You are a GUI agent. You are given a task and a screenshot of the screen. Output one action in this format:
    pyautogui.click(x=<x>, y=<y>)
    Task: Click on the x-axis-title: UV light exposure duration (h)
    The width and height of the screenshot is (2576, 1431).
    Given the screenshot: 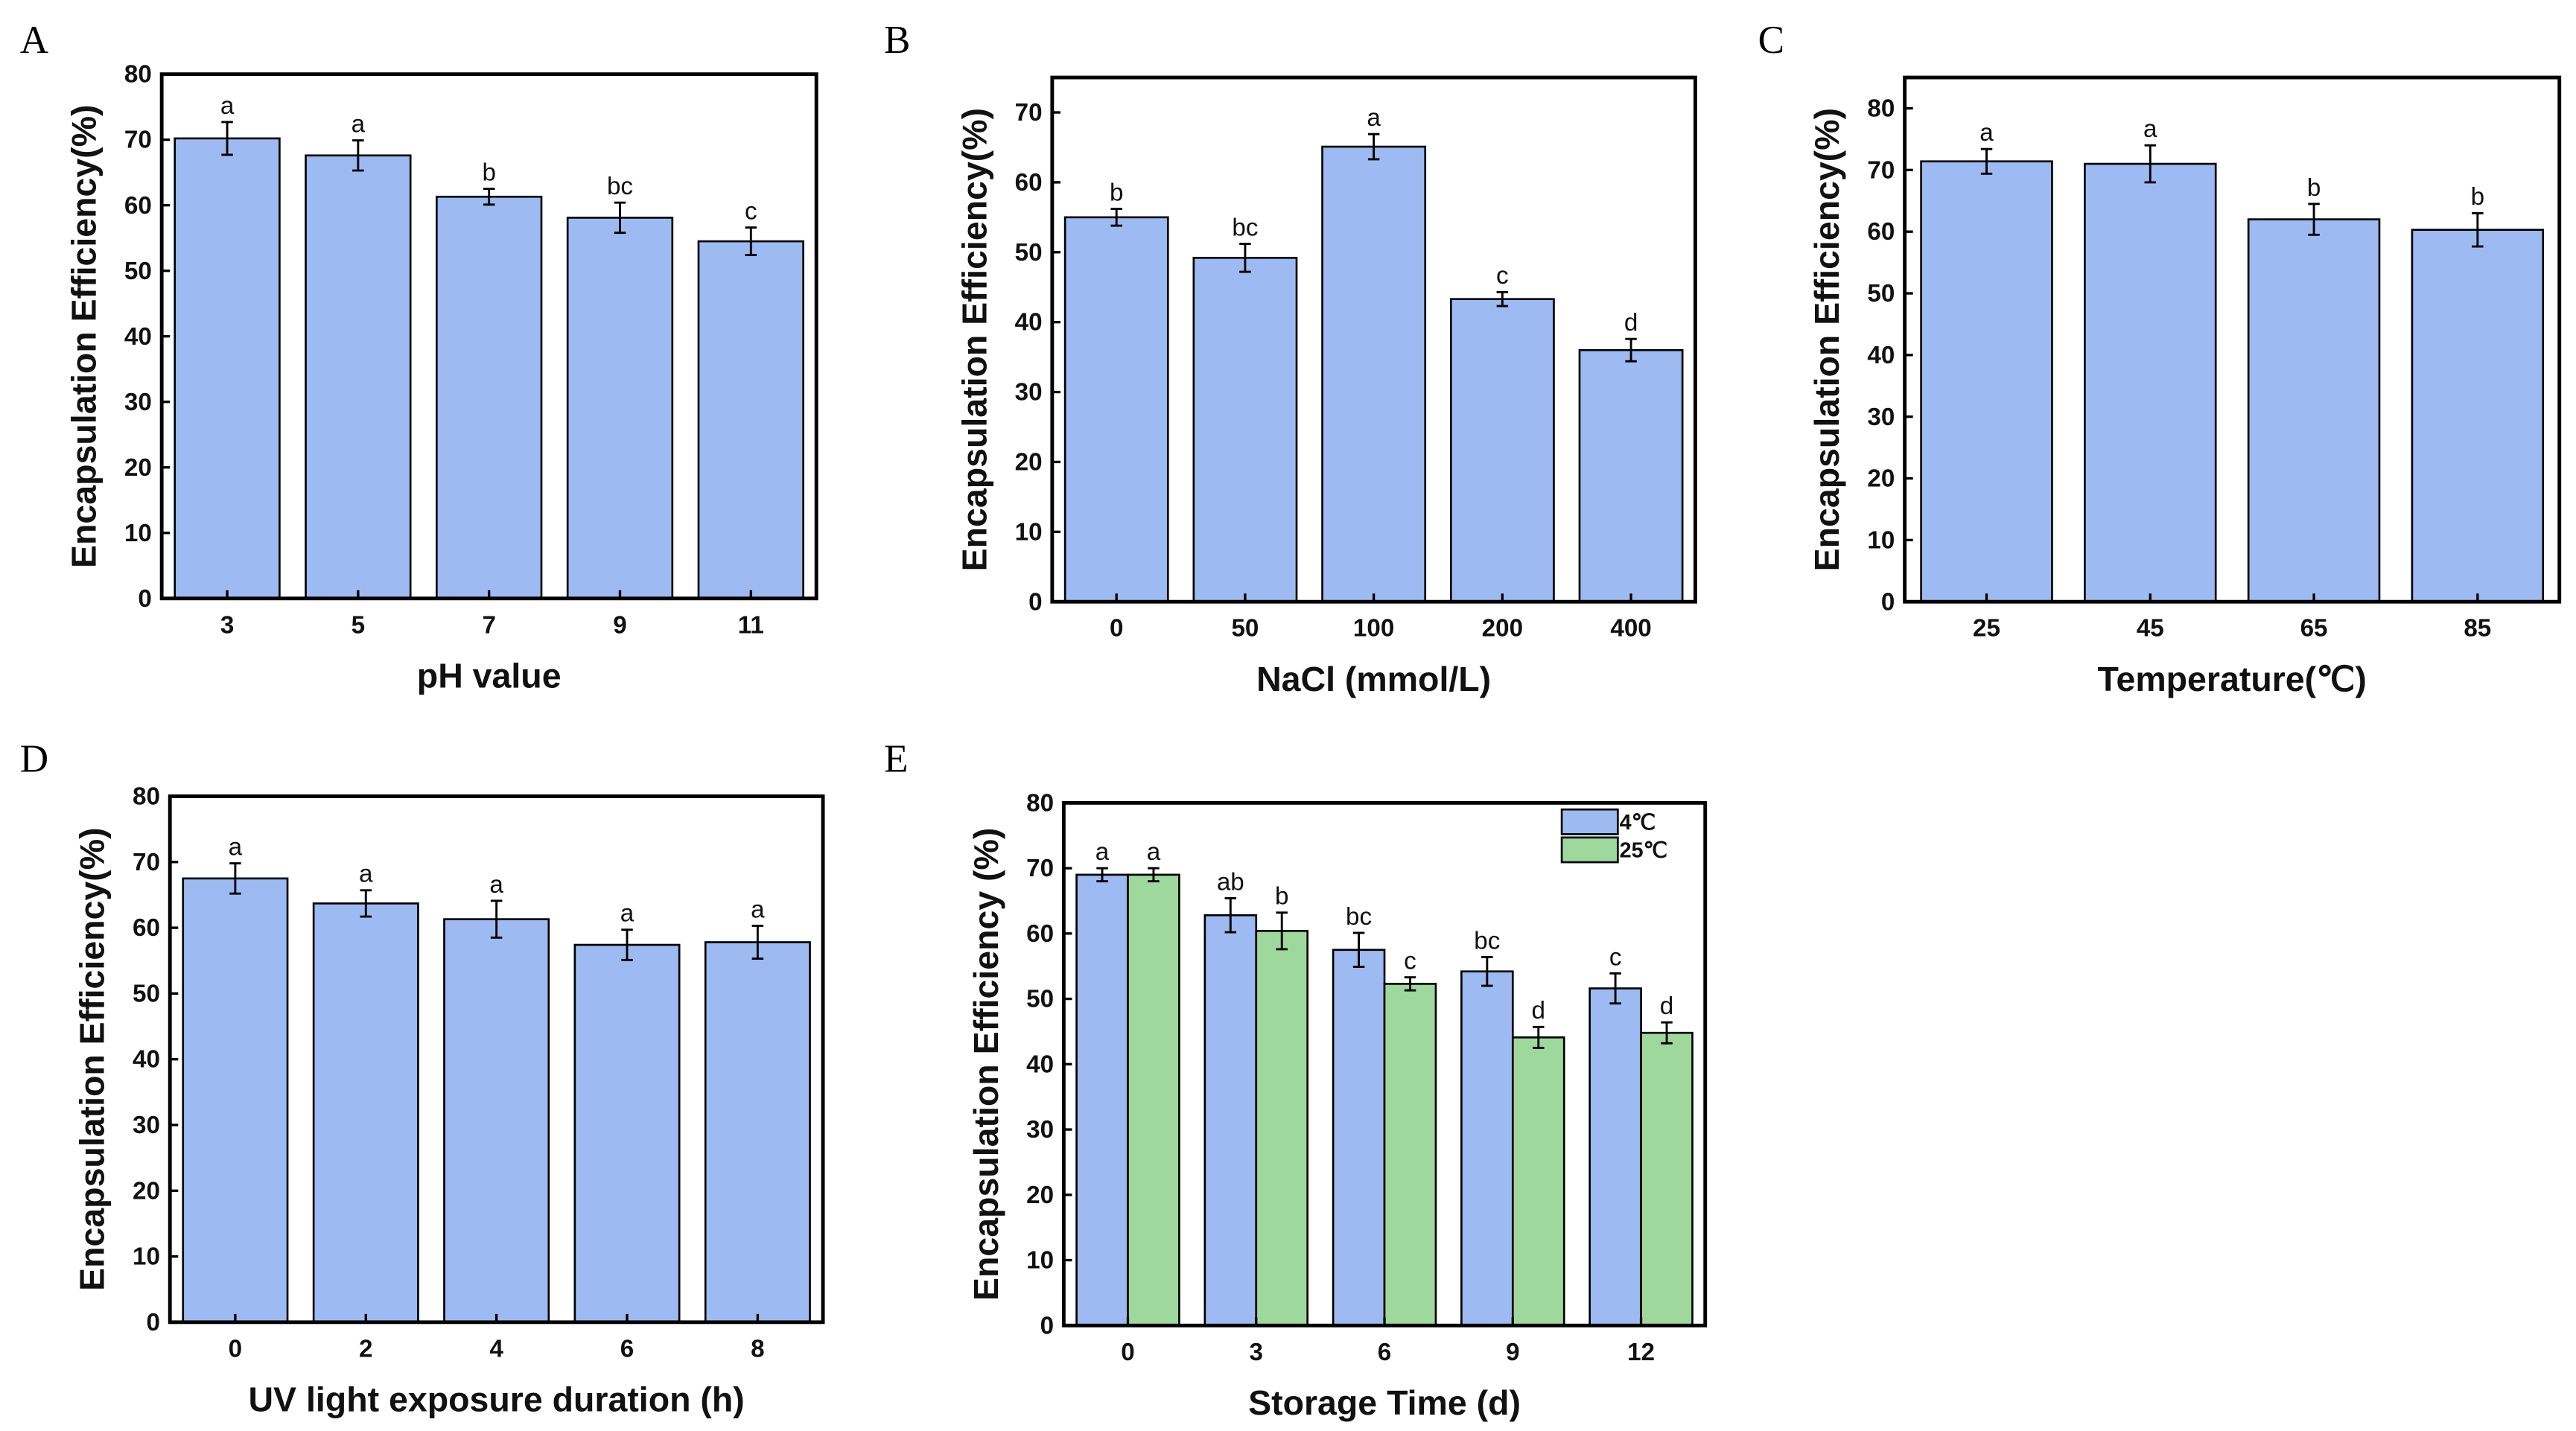 What is the action you would take?
    pyautogui.click(x=496, y=1399)
    